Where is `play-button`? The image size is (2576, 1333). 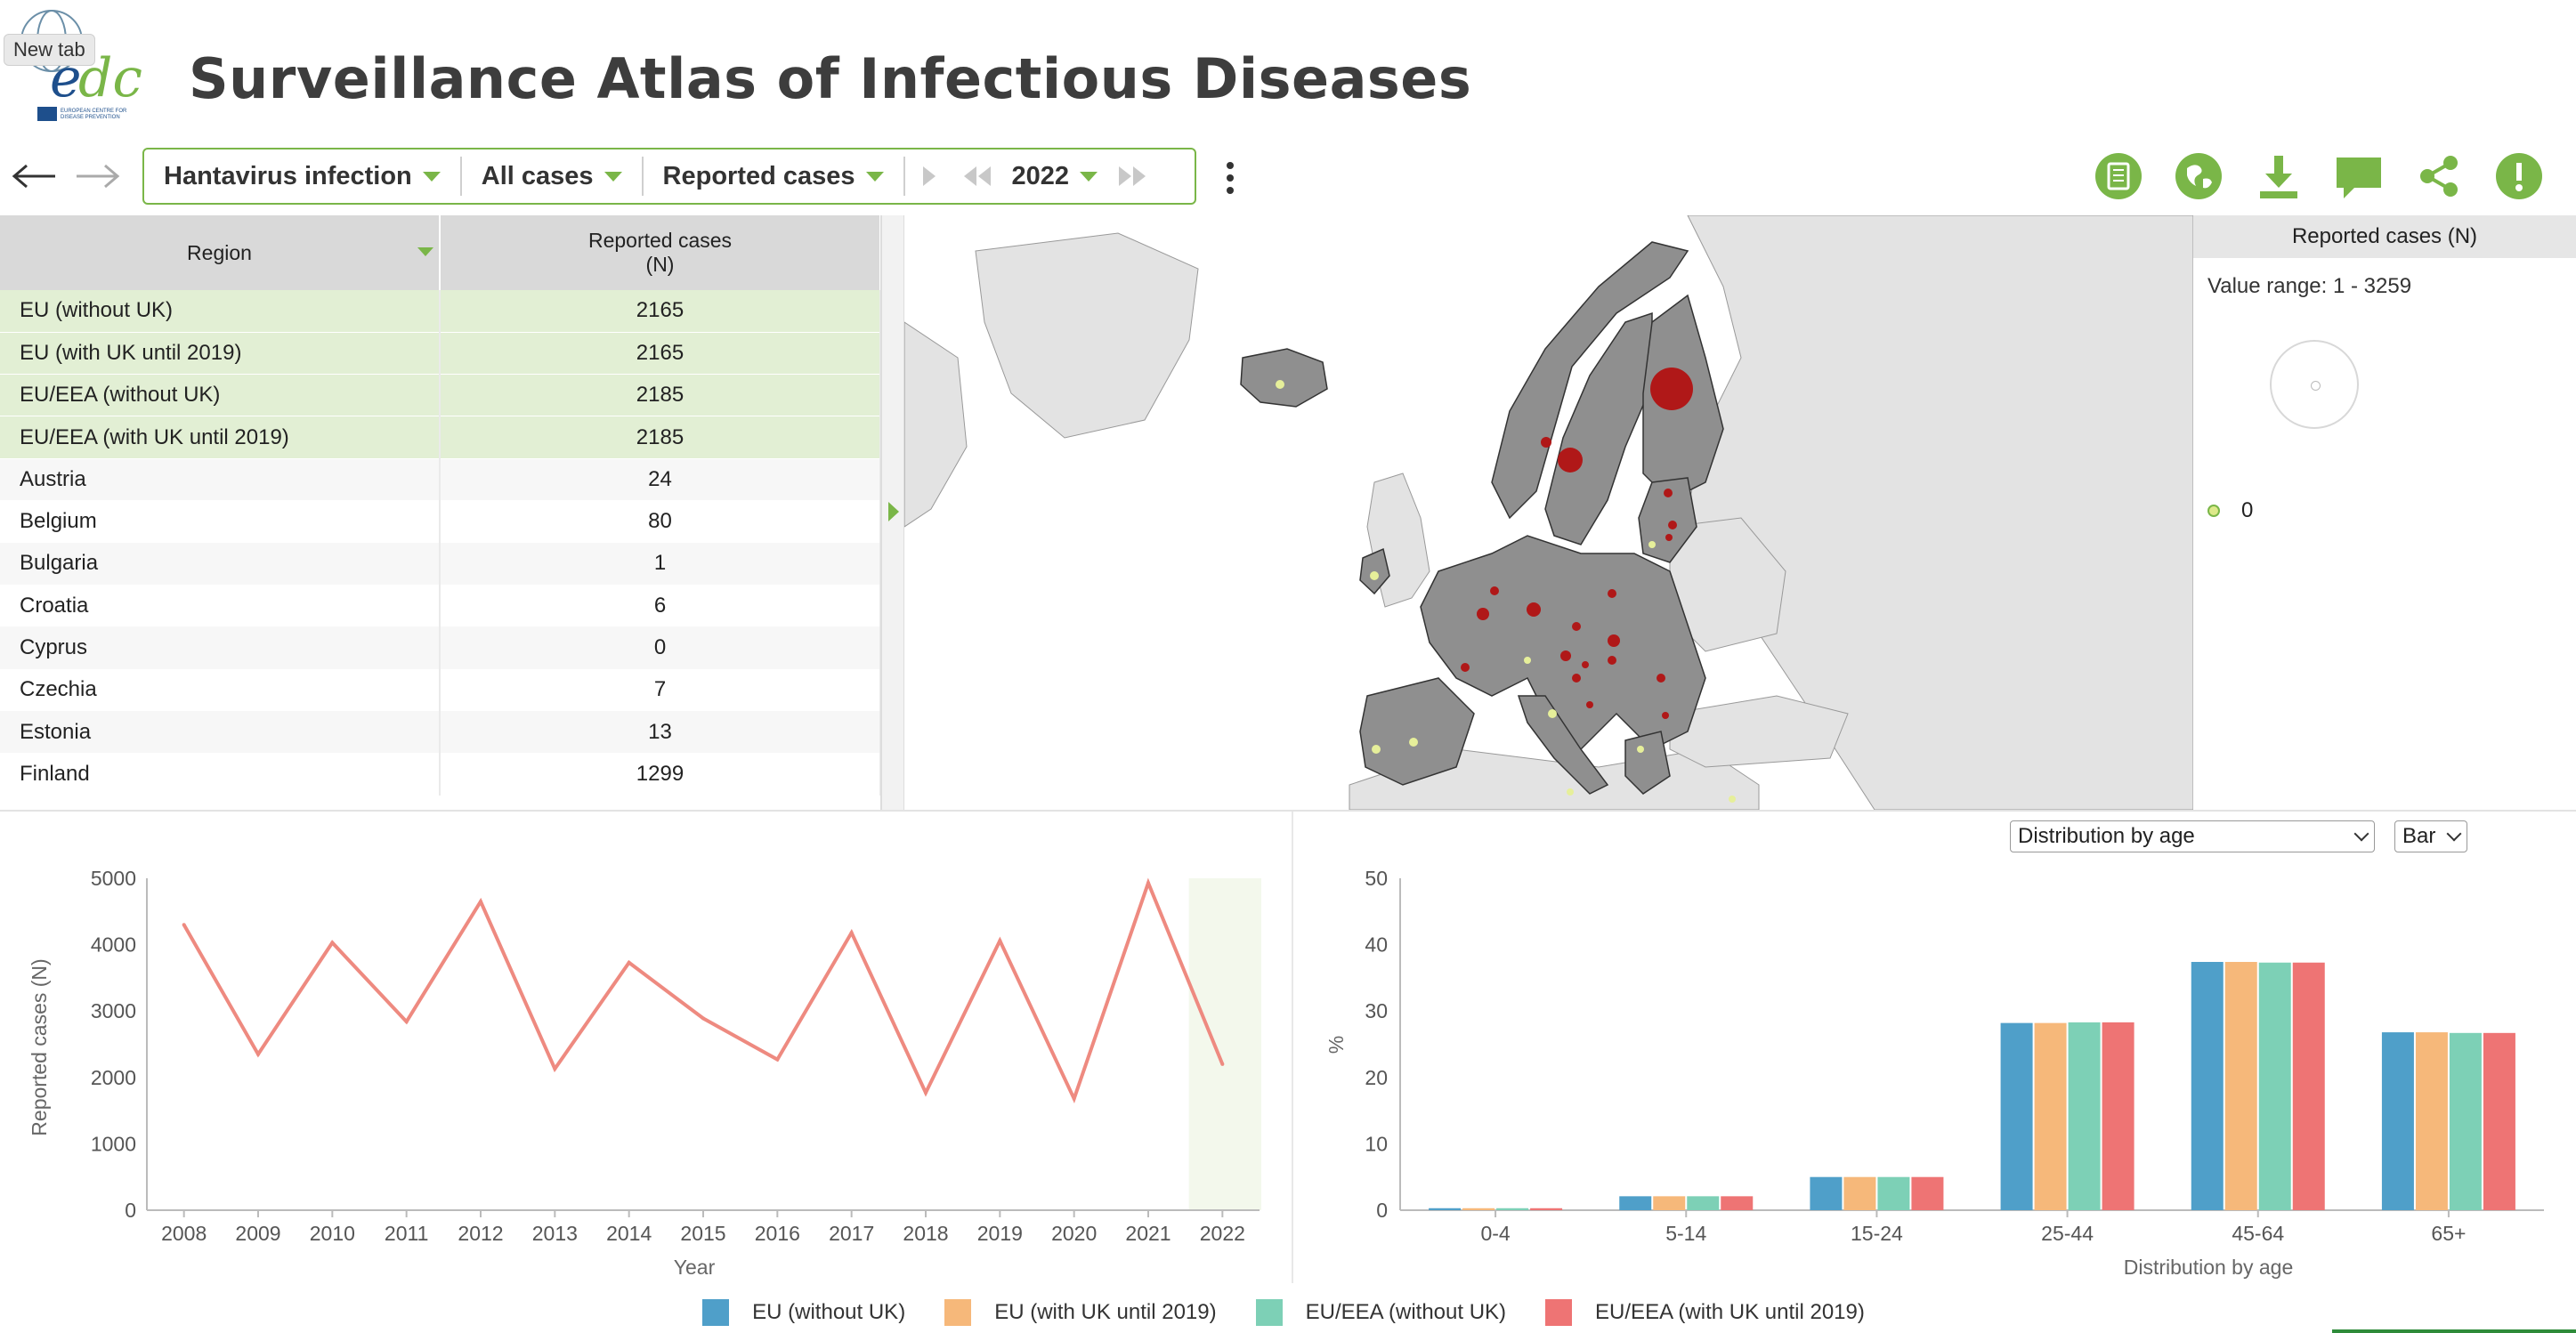 play-button is located at coordinates (929, 176).